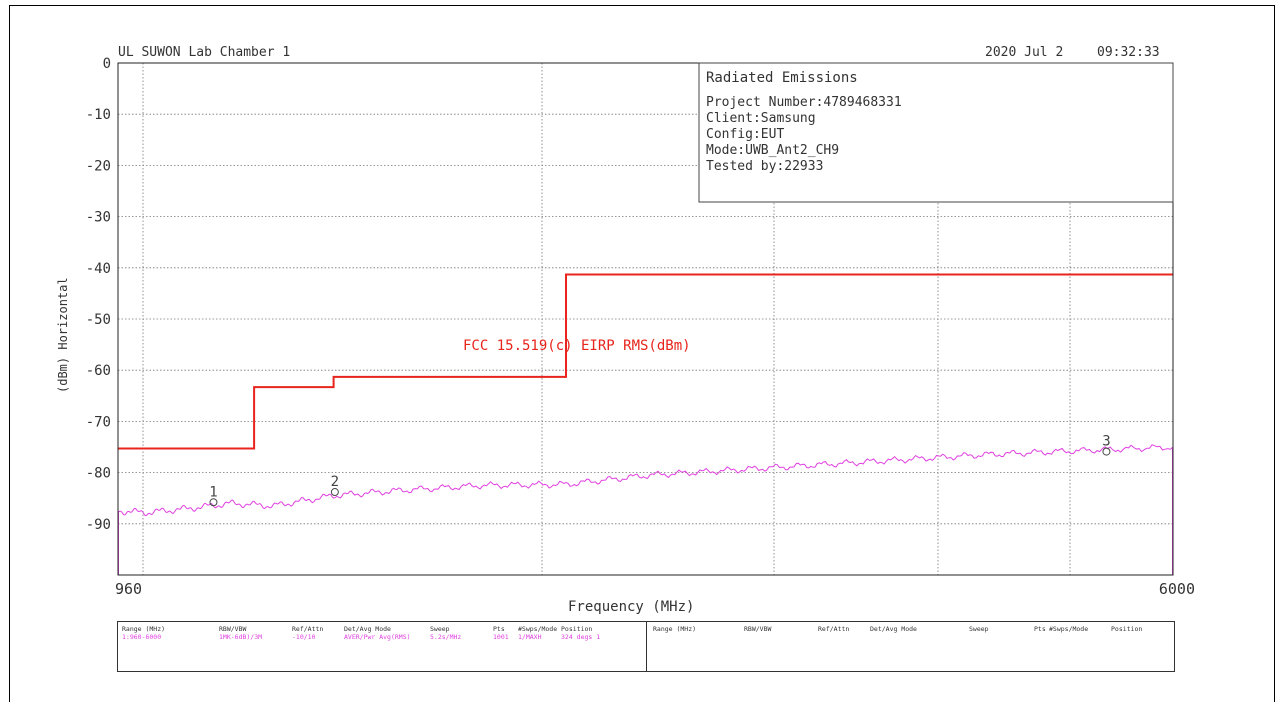  What do you see at coordinates (98, 269) in the screenshot?
I see `y-tick-label: -40` at bounding box center [98, 269].